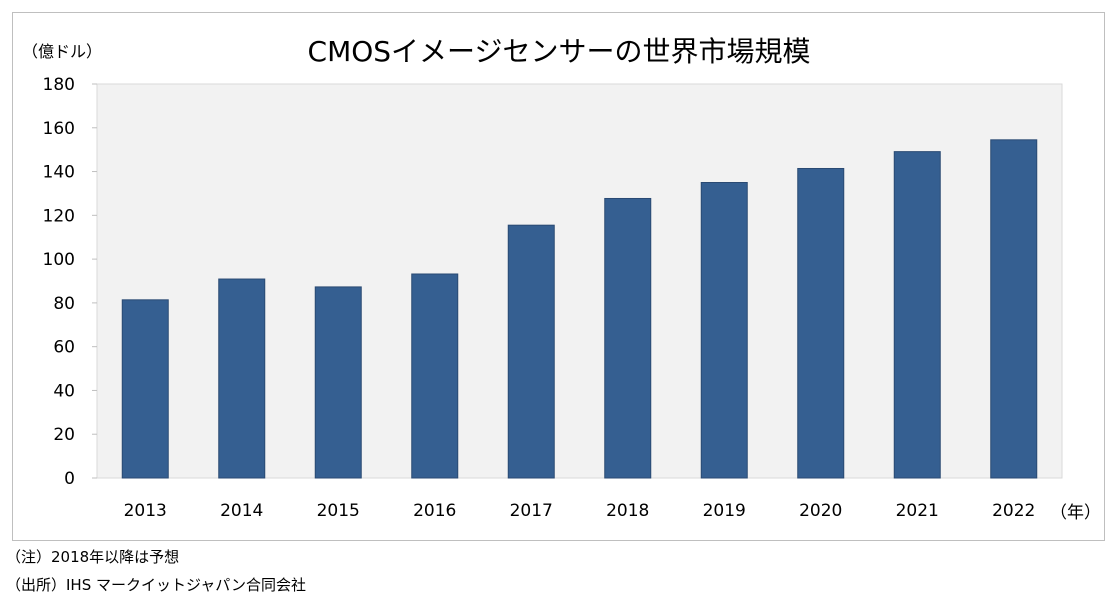  I want to click on y-tick-label: 20, so click(64, 435).